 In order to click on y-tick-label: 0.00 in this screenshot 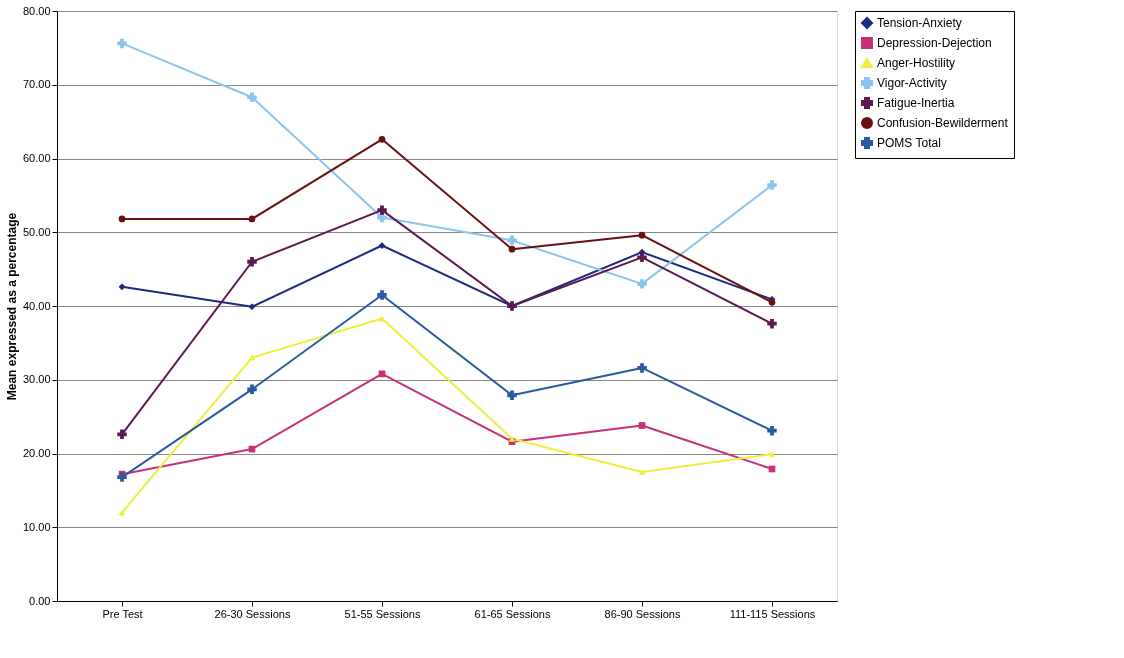, I will do `click(40, 600)`.